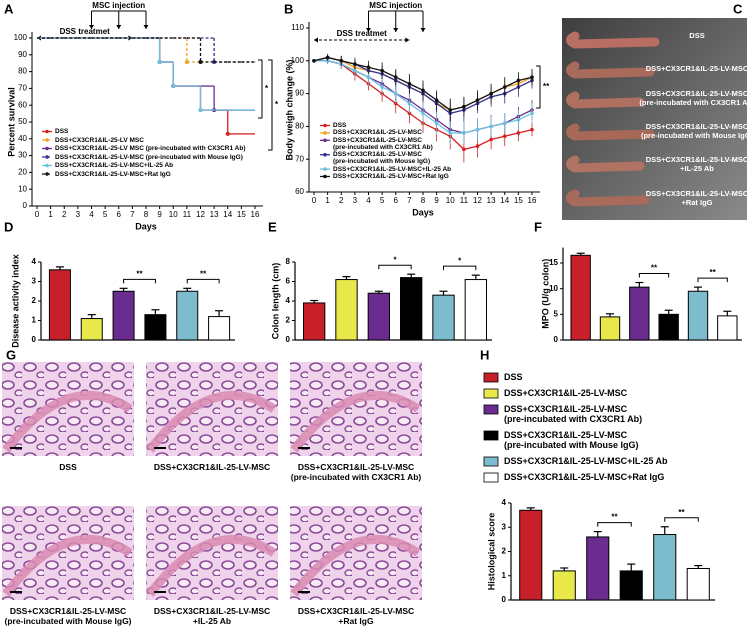  Describe the element at coordinates (738, 8) in the screenshot. I see `panel-letter: C` at that location.